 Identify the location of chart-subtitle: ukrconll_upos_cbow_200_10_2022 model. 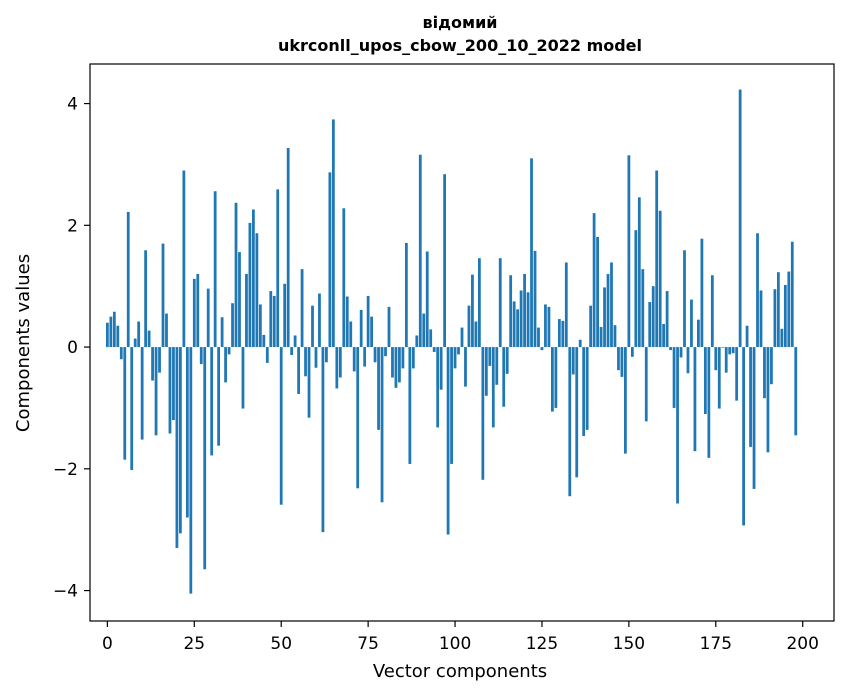
(460, 45).